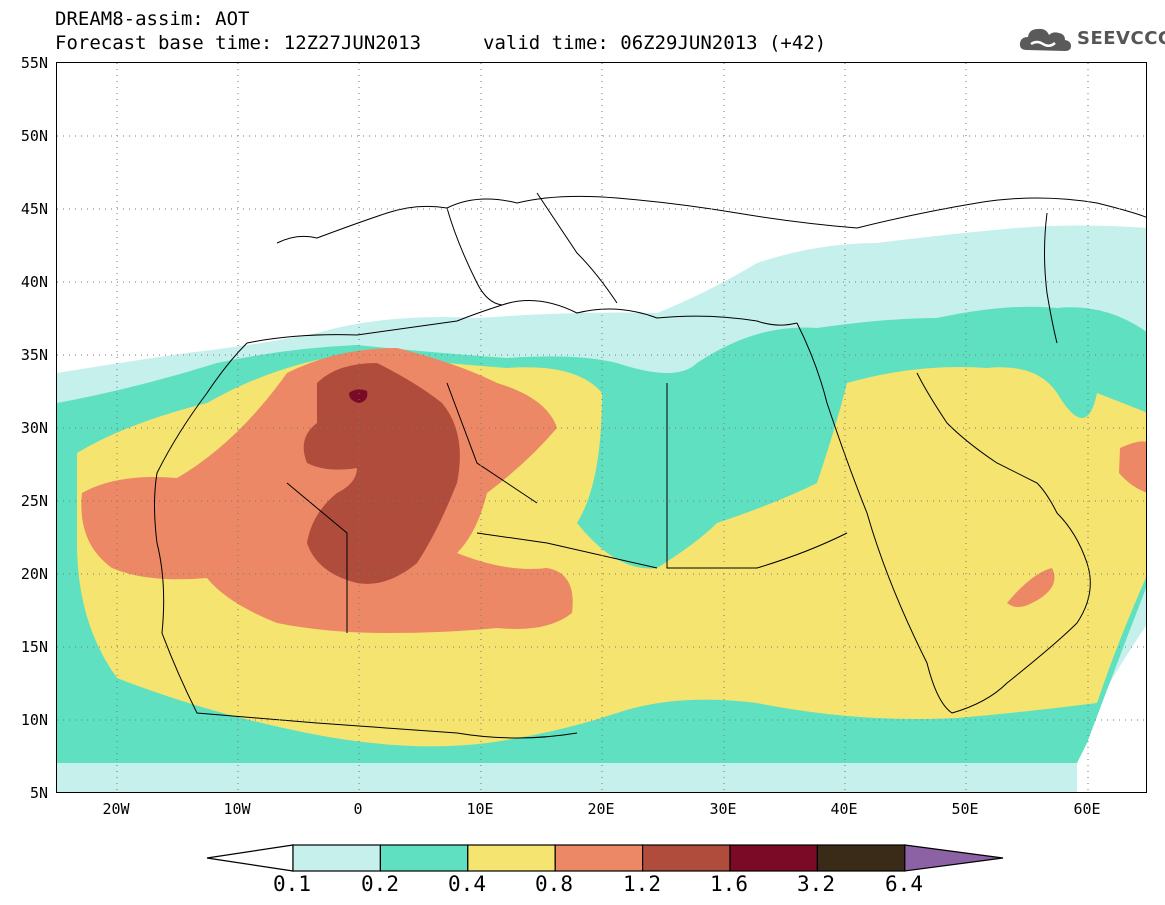 The height and width of the screenshot is (905, 1165). I want to click on colorbar-extend-low, so click(250, 858).